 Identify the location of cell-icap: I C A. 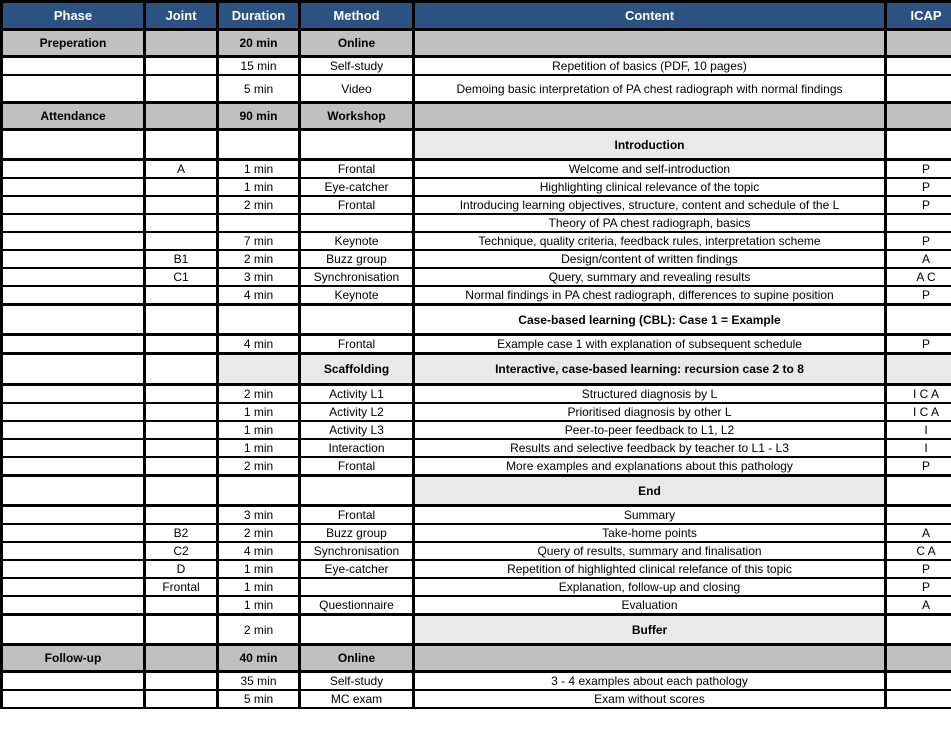
(917, 412).